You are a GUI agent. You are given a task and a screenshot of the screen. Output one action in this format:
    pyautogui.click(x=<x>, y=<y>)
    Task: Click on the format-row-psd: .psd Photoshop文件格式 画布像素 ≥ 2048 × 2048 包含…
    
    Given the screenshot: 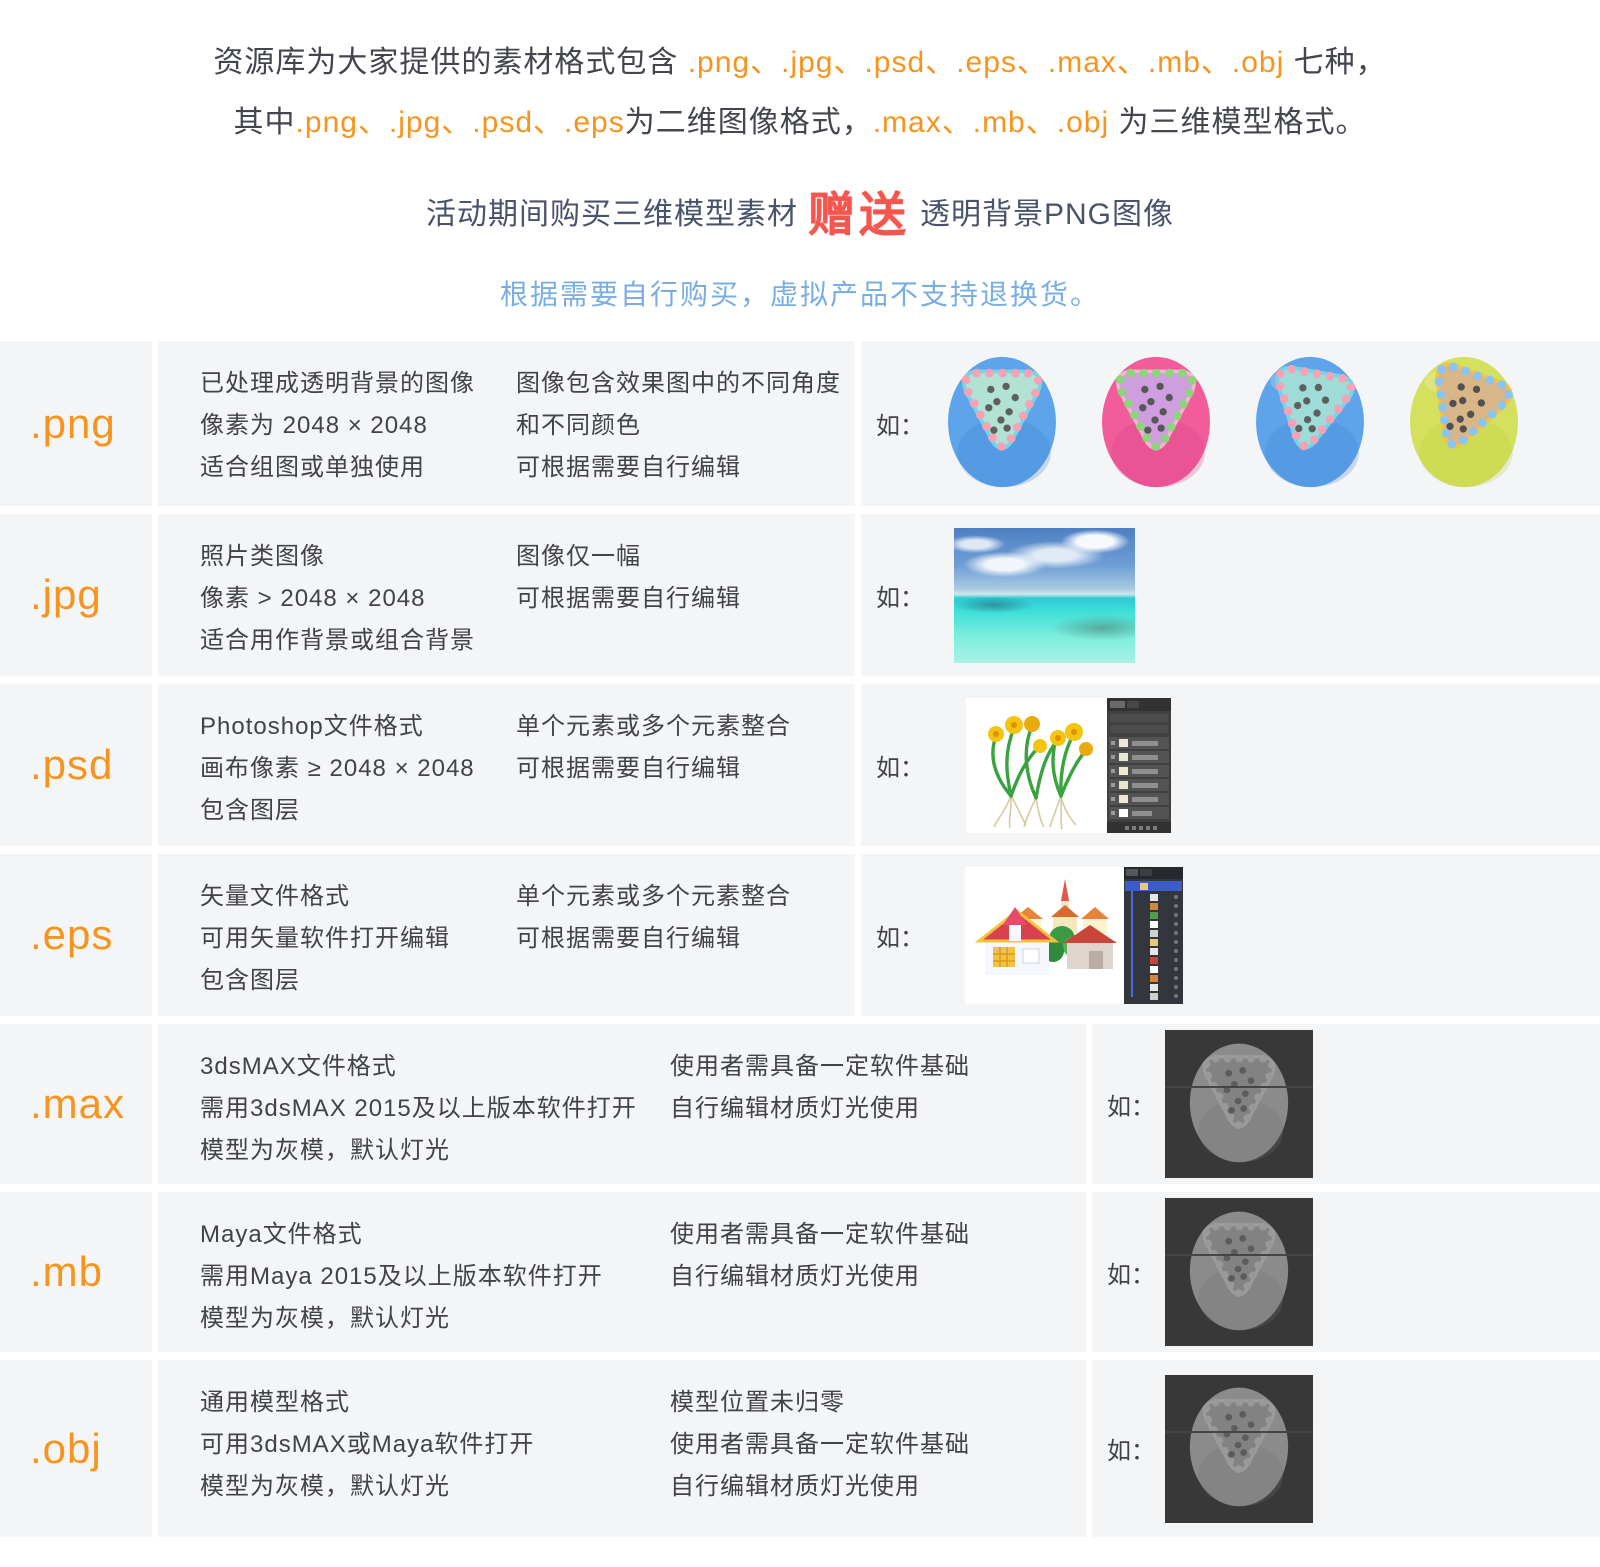 What is the action you would take?
    pyautogui.click(x=800, y=765)
    